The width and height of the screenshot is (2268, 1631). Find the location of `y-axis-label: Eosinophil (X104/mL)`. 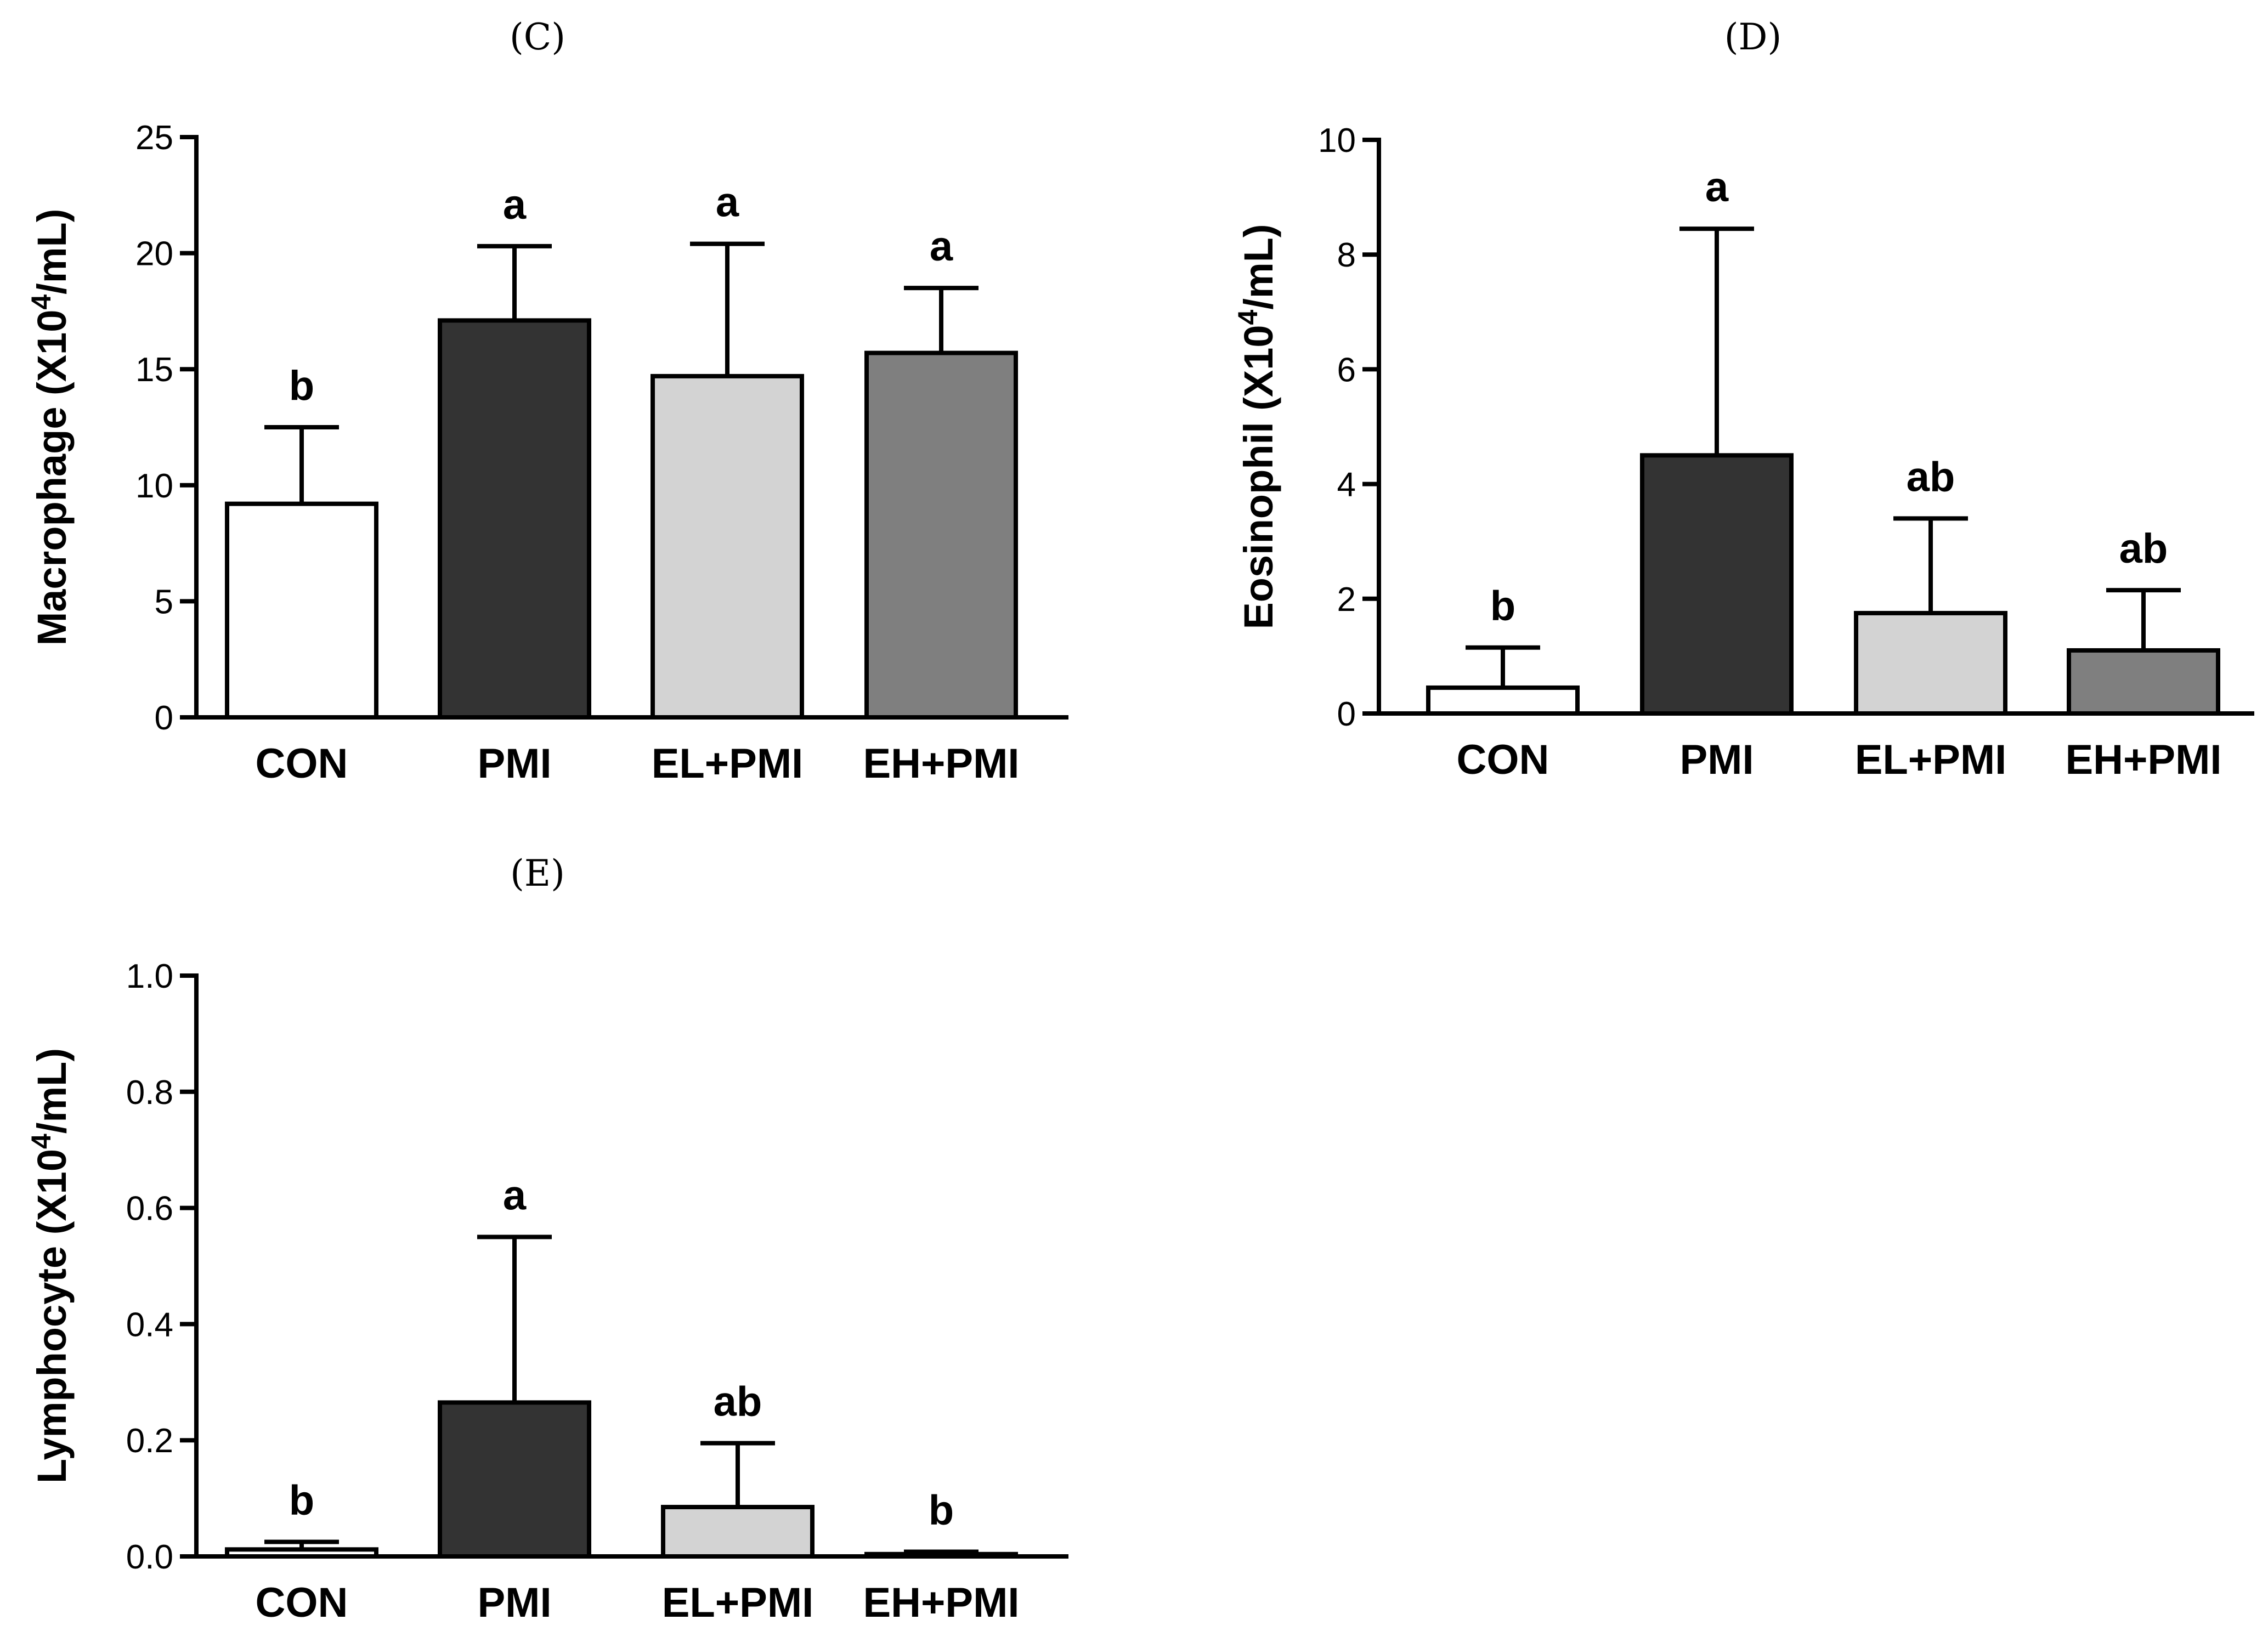

y-axis-label: Eosinophil (X104/mL) is located at coordinates (1256, 426).